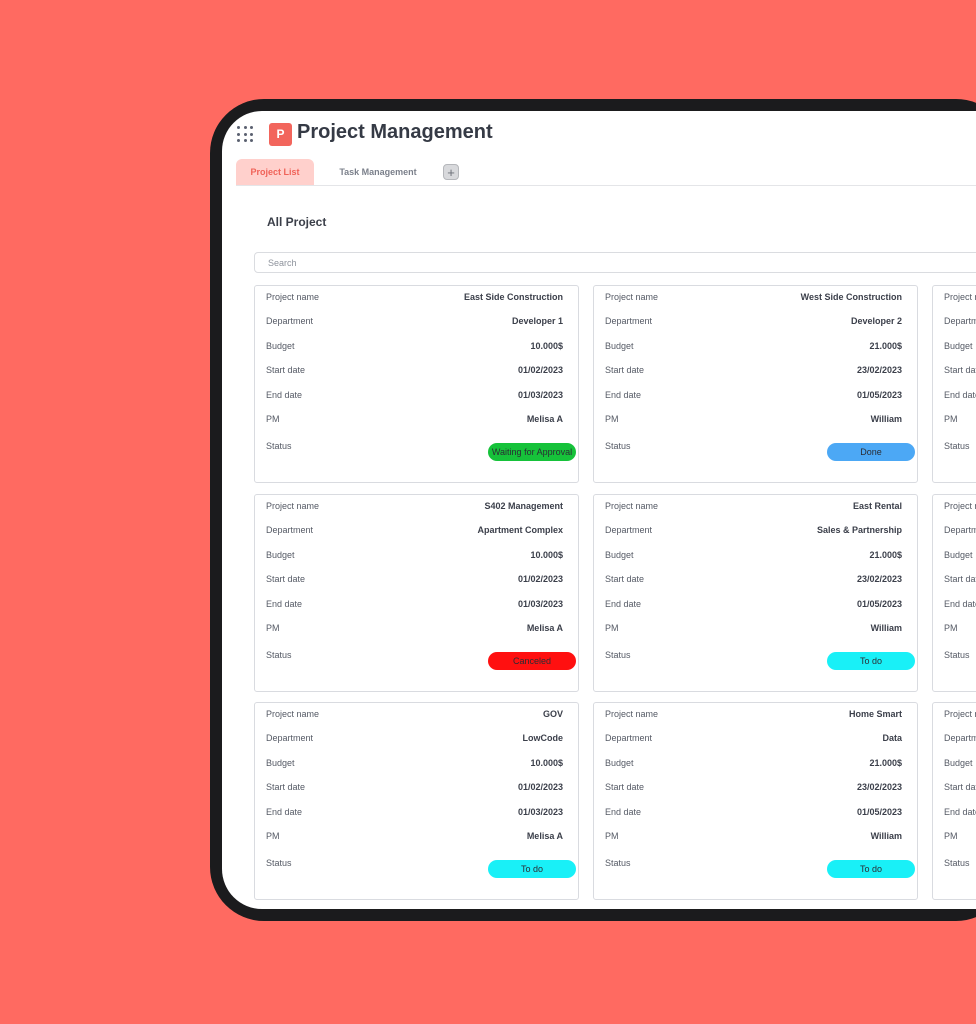 The width and height of the screenshot is (976, 1024). What do you see at coordinates (414, 630) in the screenshot?
I see `field-row-pm: PM Melisa A` at bounding box center [414, 630].